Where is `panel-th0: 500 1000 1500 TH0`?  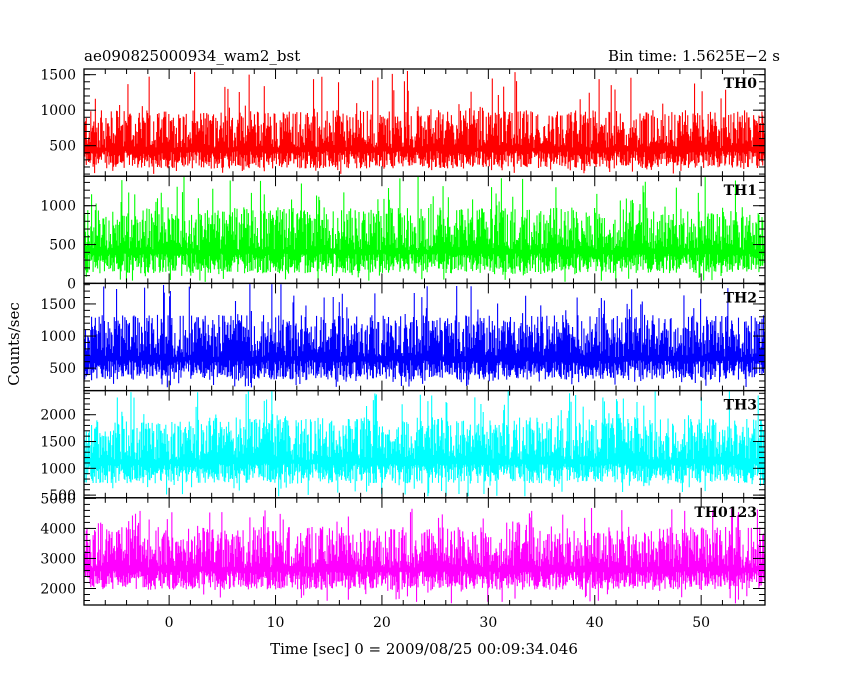 panel-th0: 500 1000 1500 TH0 is located at coordinates (403, 122).